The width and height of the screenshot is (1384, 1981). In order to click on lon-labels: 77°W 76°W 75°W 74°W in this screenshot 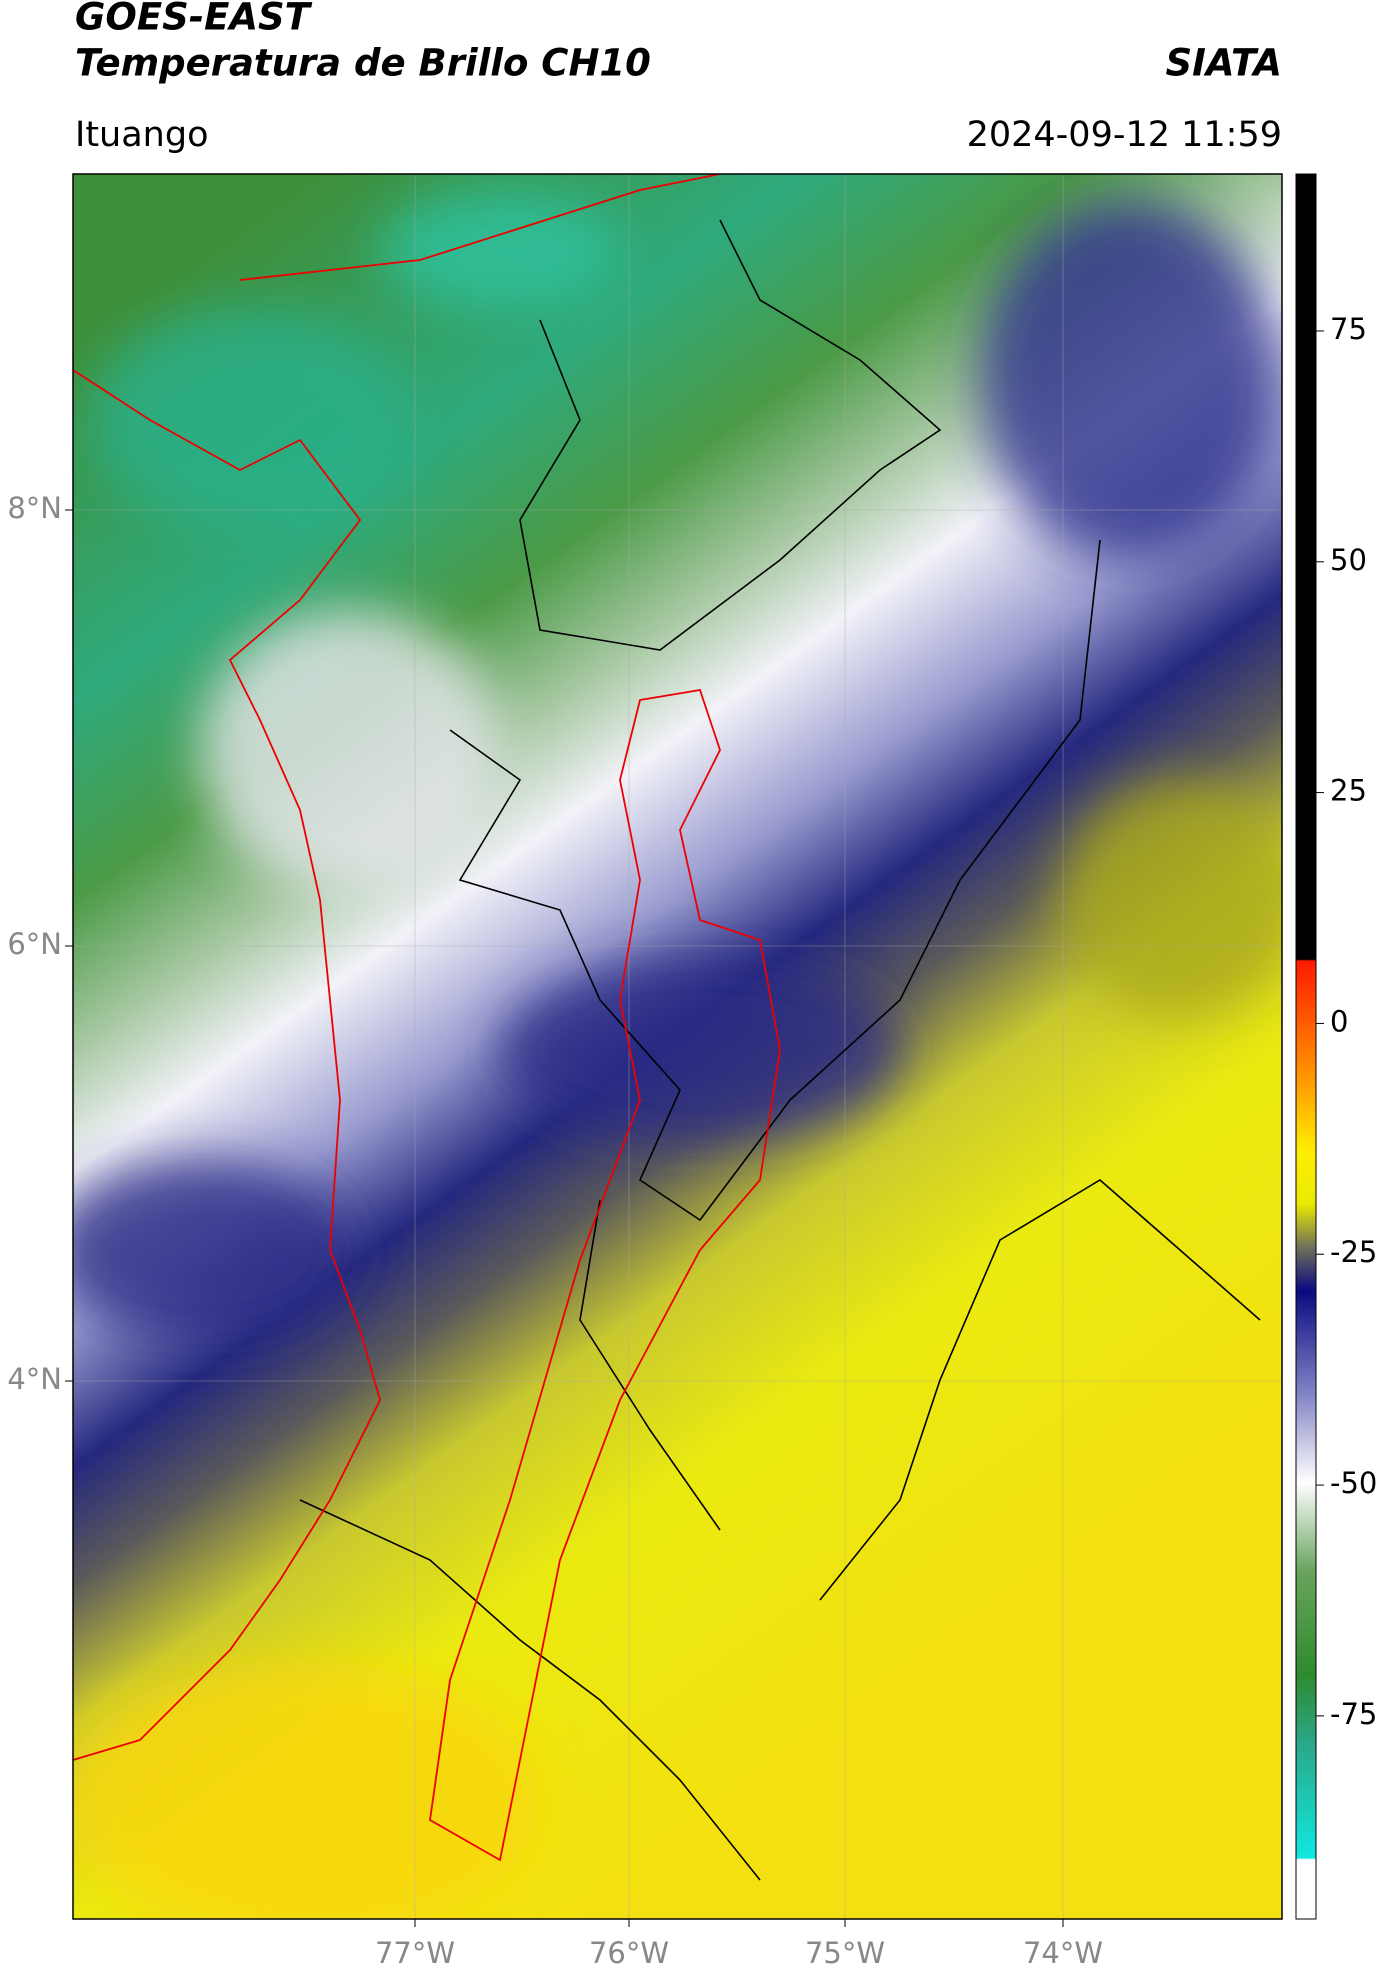, I will do `click(739, 1944)`.